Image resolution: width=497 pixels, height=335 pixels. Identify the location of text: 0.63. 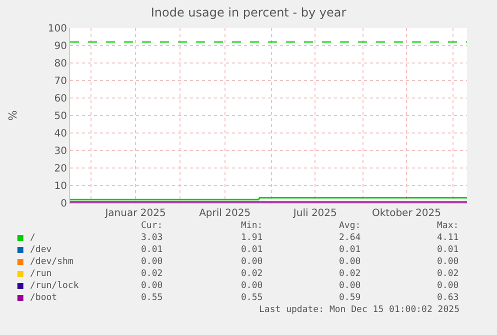
(448, 298).